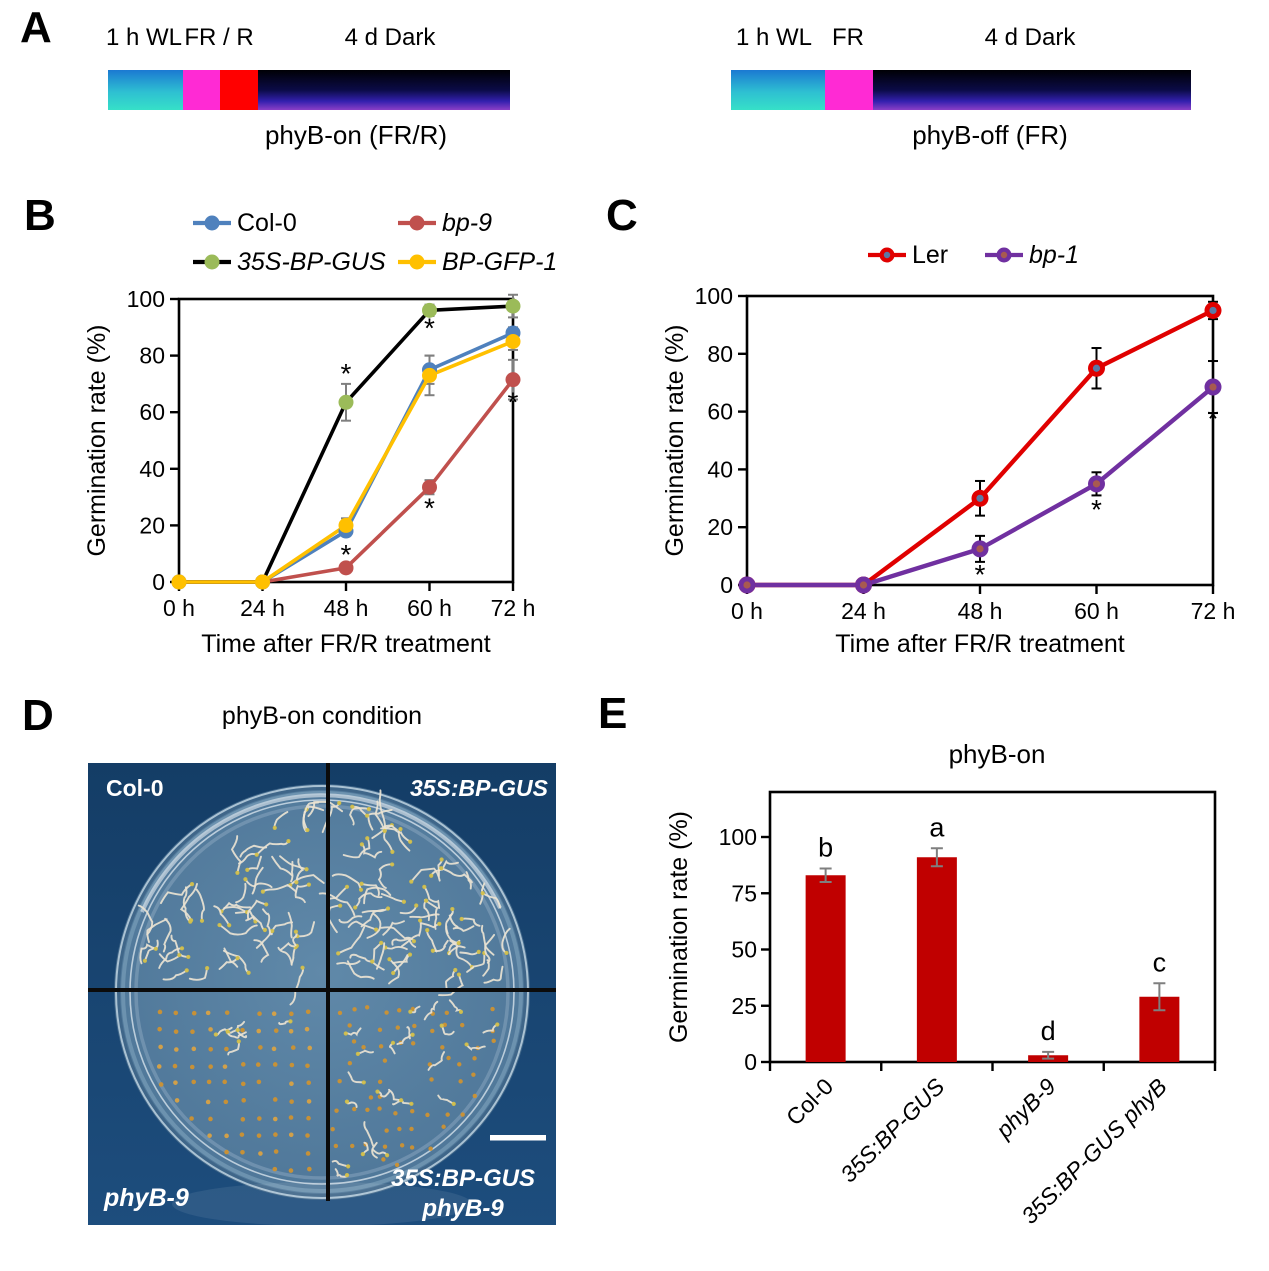 This screenshot has width=1269, height=1271. Describe the element at coordinates (809, 1101) in the screenshot. I see `x-tick-label-col-0: Col-0` at that location.